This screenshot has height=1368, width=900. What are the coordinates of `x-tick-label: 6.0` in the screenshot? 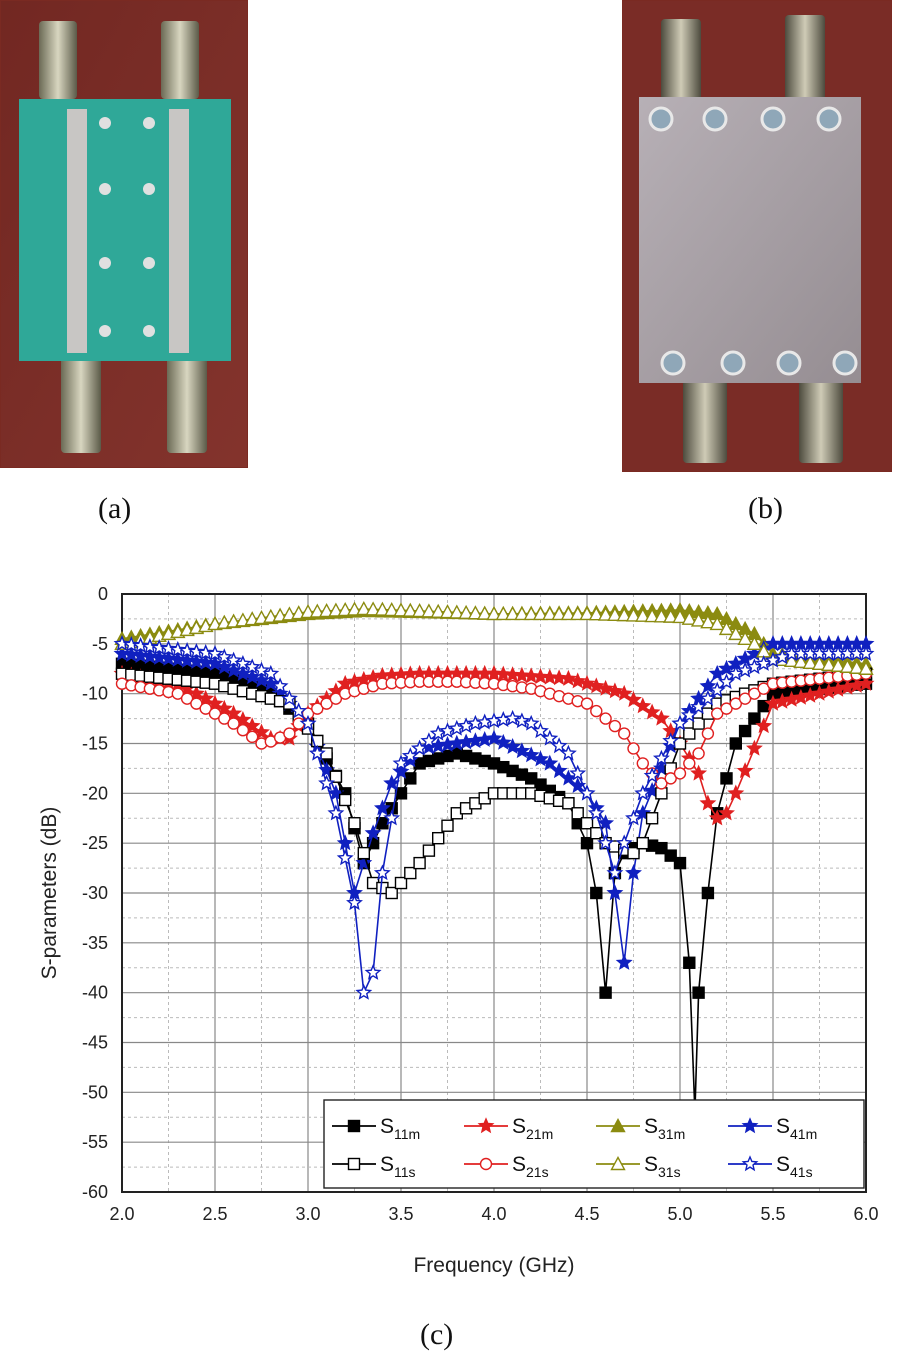 It's located at (865, 1214).